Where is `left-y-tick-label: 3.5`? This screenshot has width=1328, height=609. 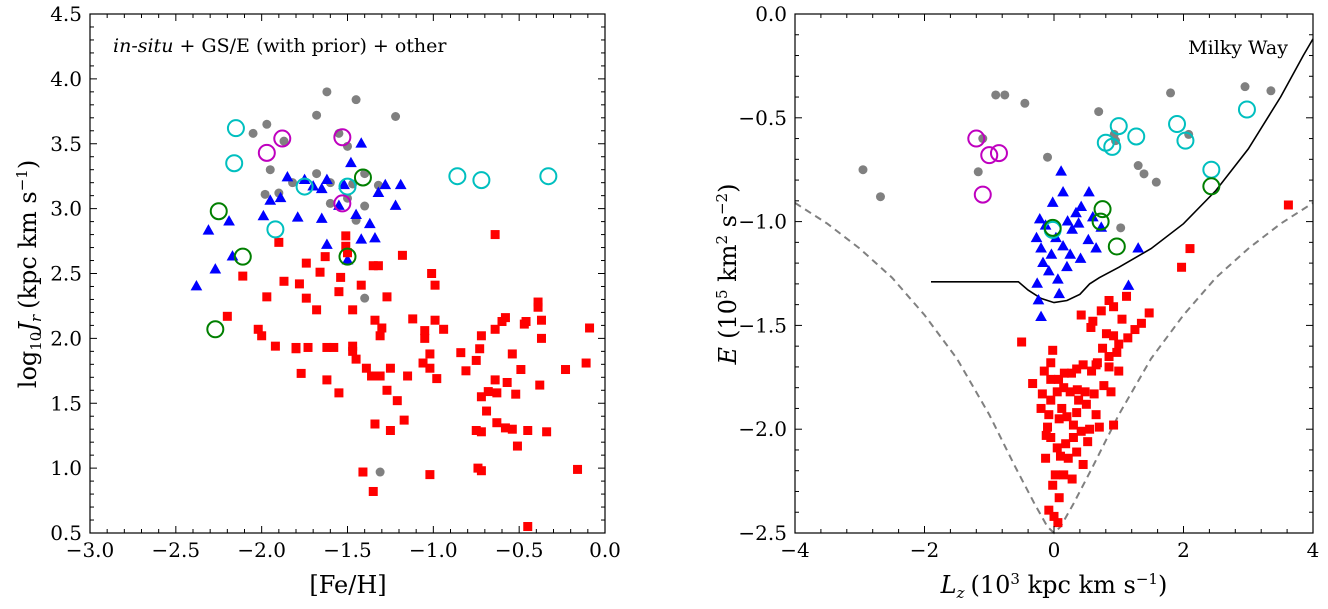 left-y-tick-label: 3.5 is located at coordinates (66, 144).